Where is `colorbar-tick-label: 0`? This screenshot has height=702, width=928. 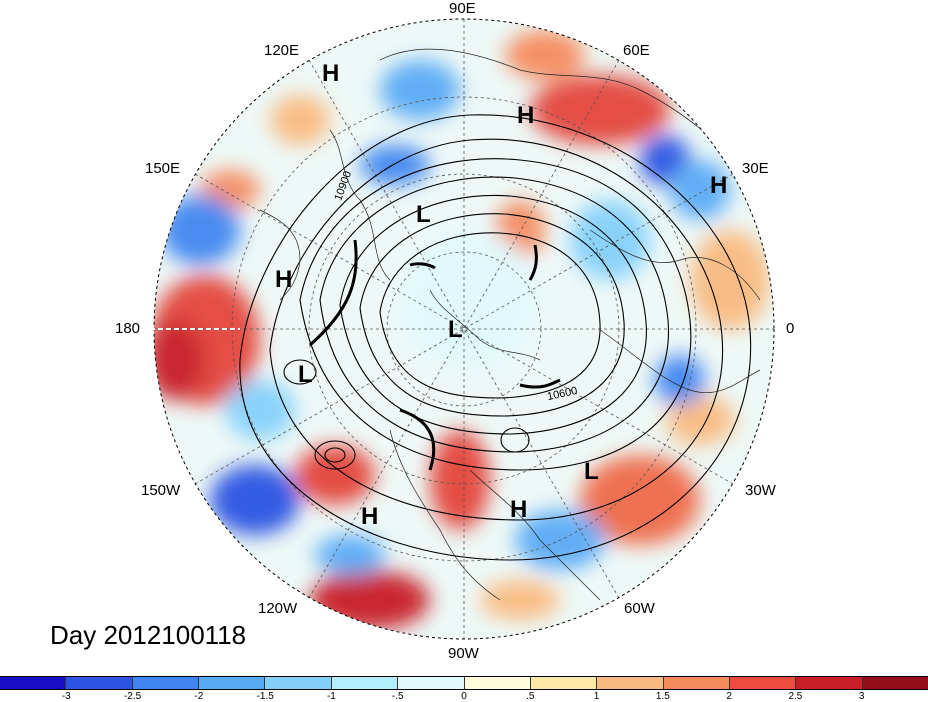
colorbar-tick-label: 0 is located at coordinates (464, 696).